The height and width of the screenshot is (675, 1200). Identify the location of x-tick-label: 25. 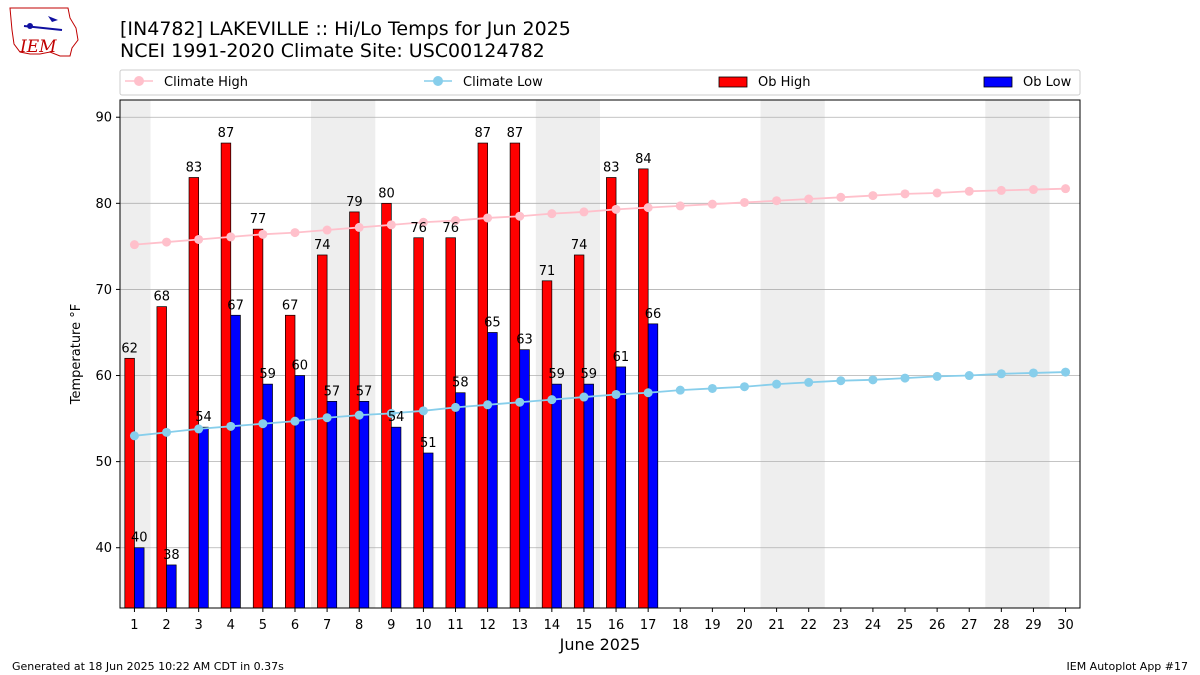
(905, 625).